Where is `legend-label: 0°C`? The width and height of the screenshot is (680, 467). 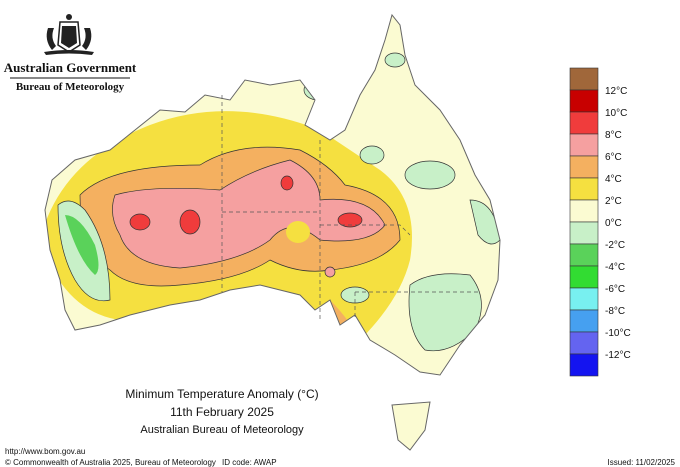
legend-label: 0°C is located at coordinates (613, 223).